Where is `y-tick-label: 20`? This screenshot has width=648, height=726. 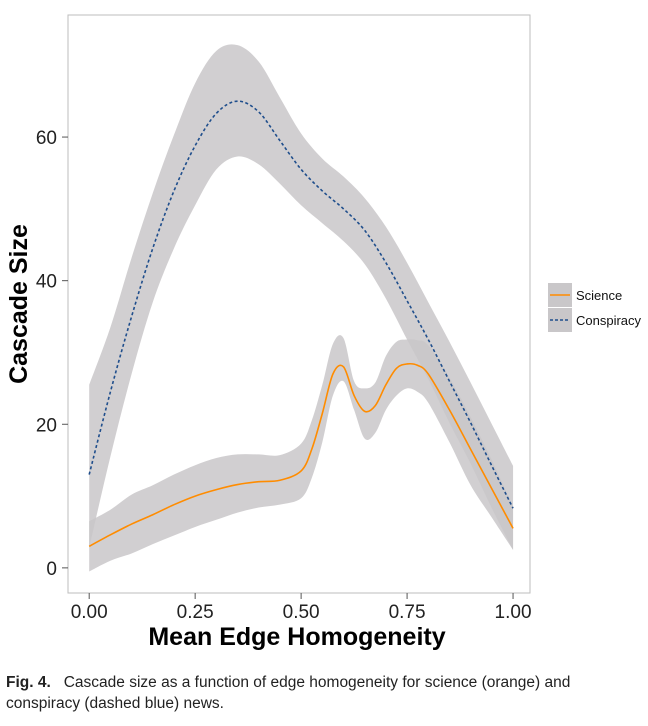
y-tick-label: 20 is located at coordinates (46, 425).